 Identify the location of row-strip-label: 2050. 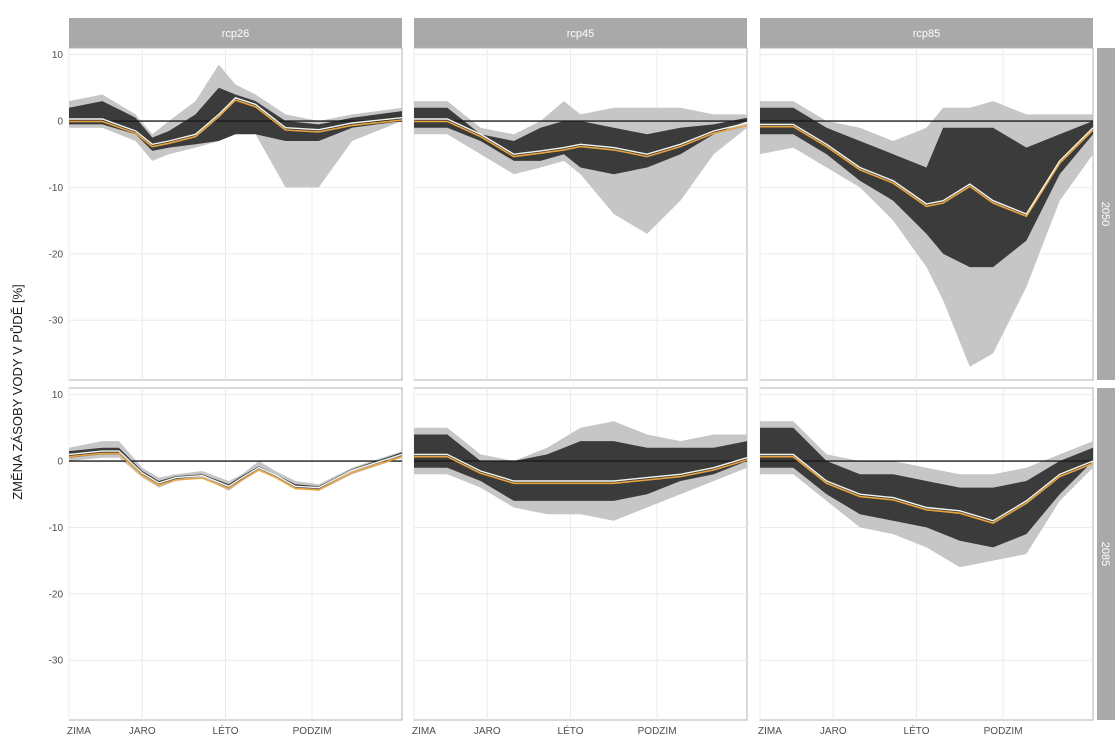
(1105, 214).